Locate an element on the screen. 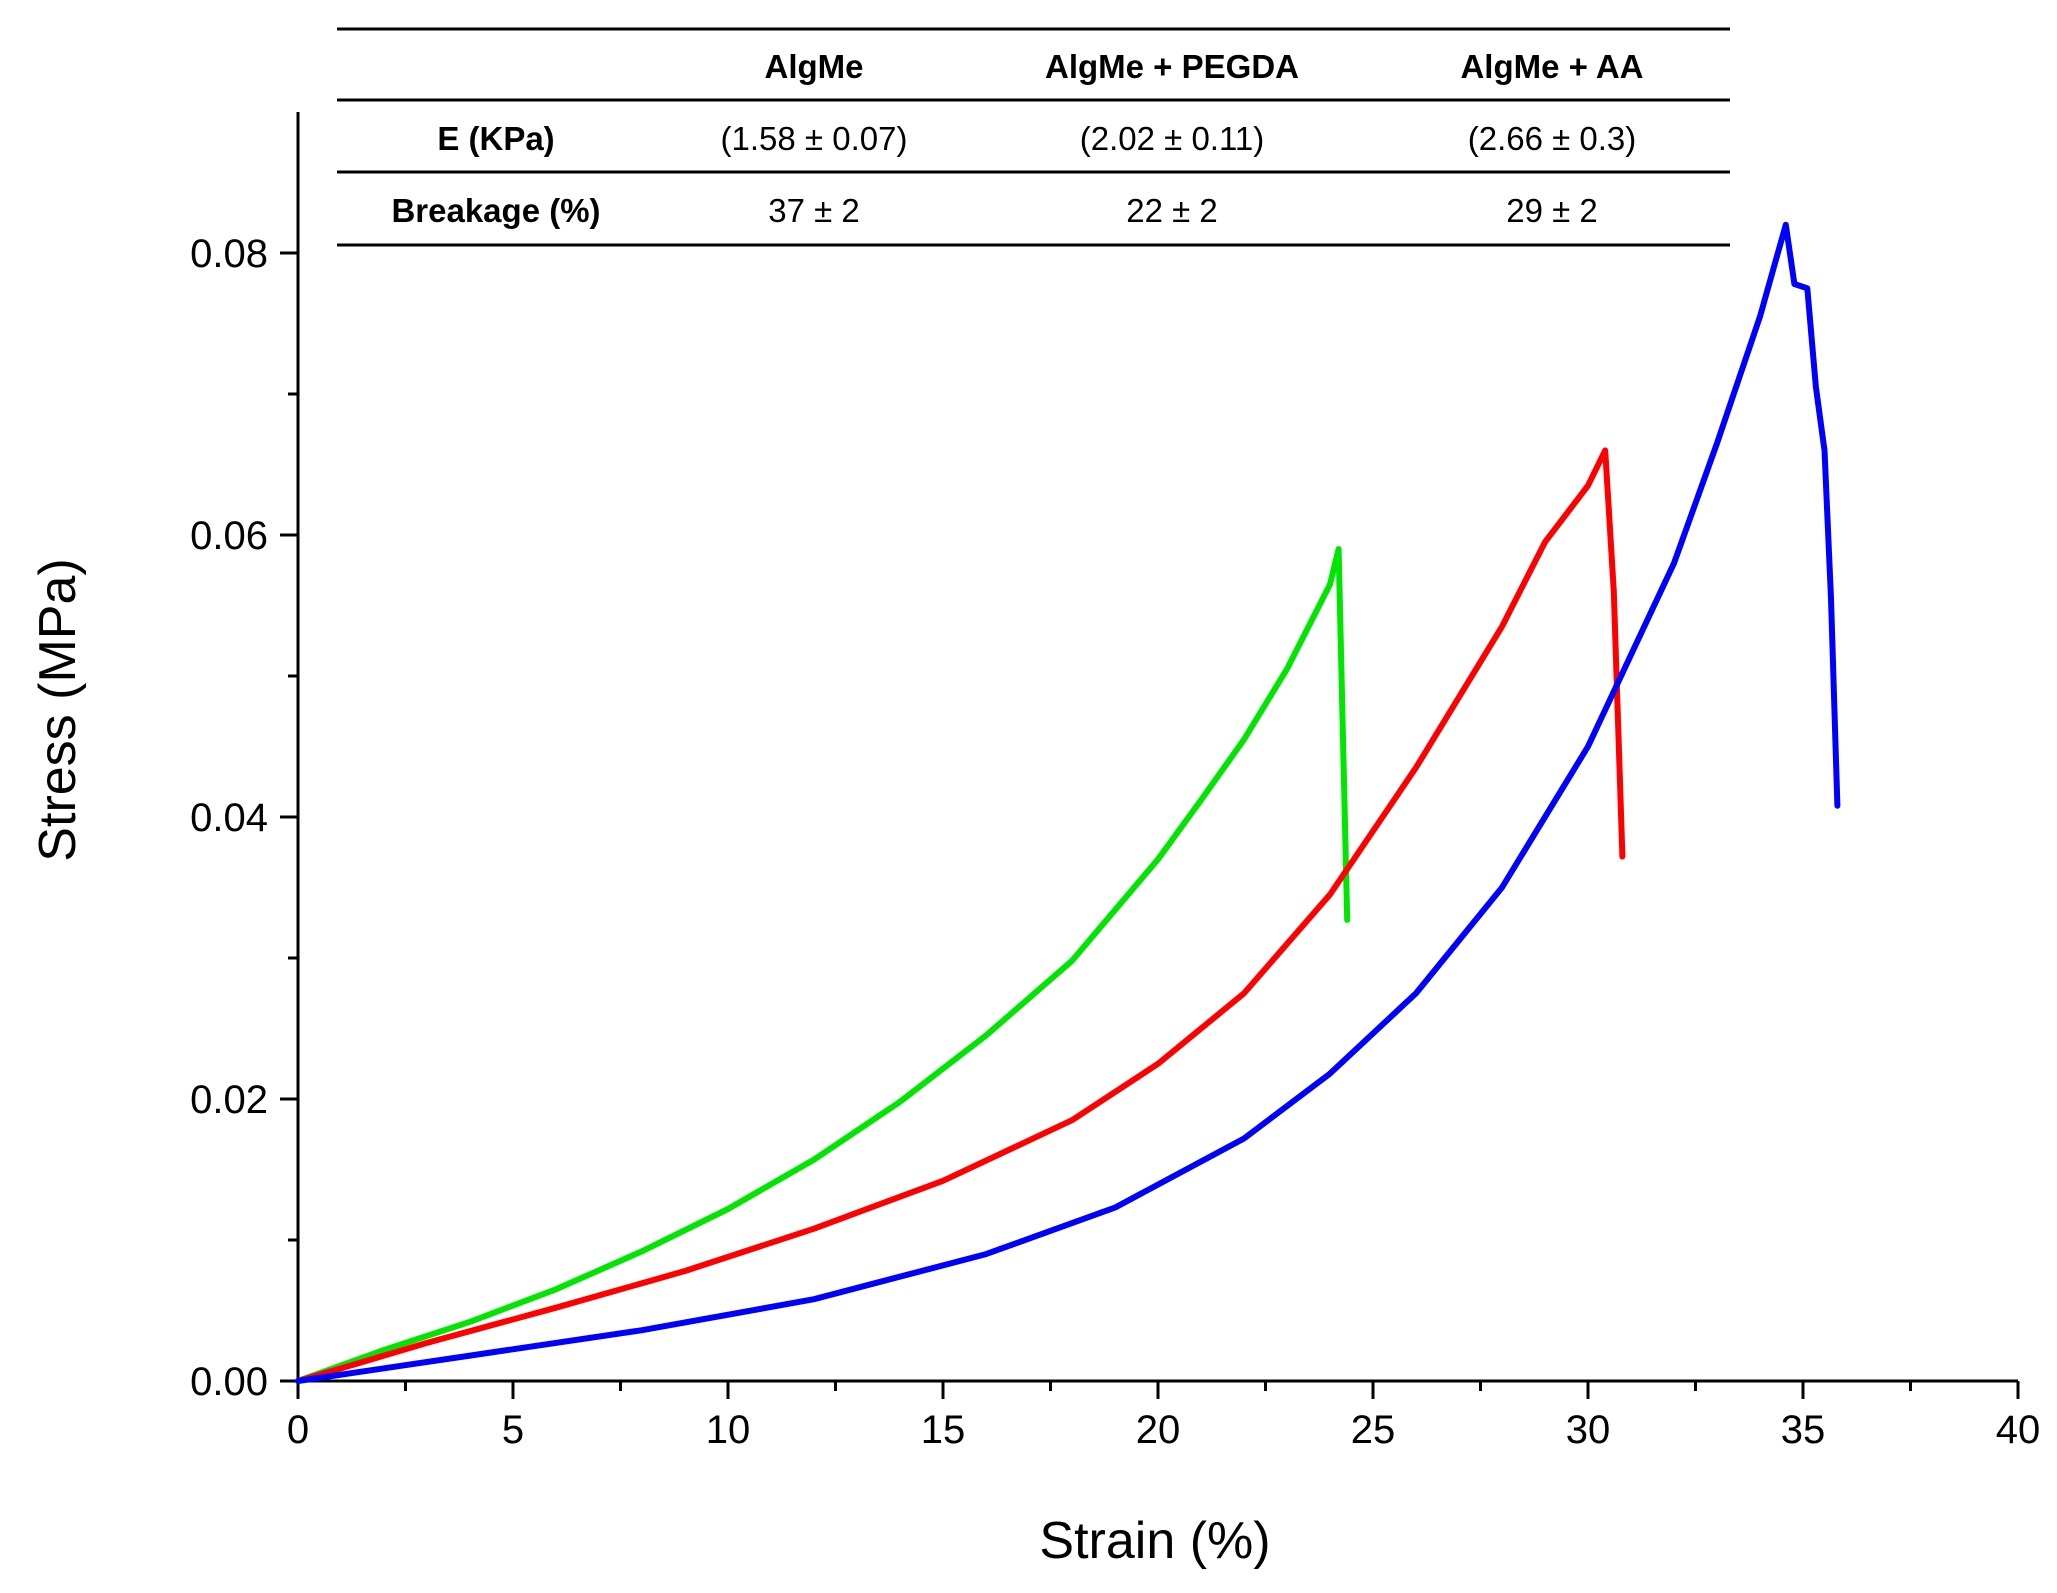  y-tick-label: 0.06 is located at coordinates (229, 536).